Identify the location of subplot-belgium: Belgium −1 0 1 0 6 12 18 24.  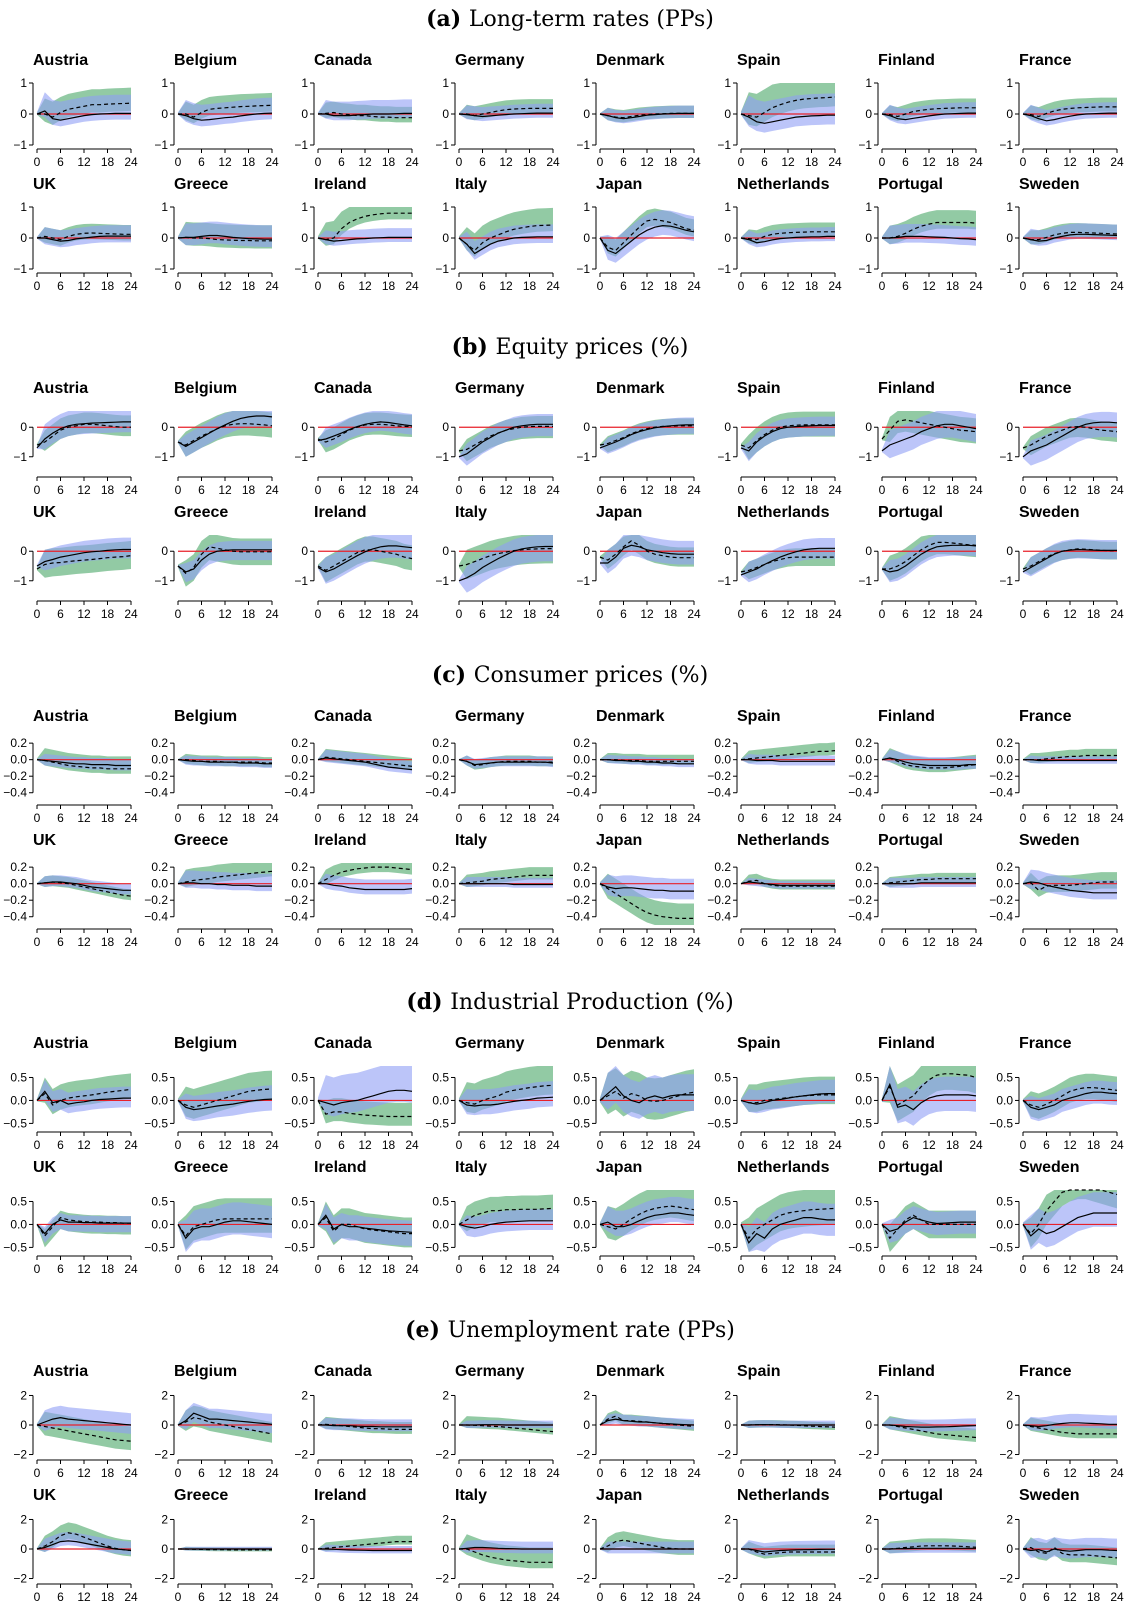
(216, 110).